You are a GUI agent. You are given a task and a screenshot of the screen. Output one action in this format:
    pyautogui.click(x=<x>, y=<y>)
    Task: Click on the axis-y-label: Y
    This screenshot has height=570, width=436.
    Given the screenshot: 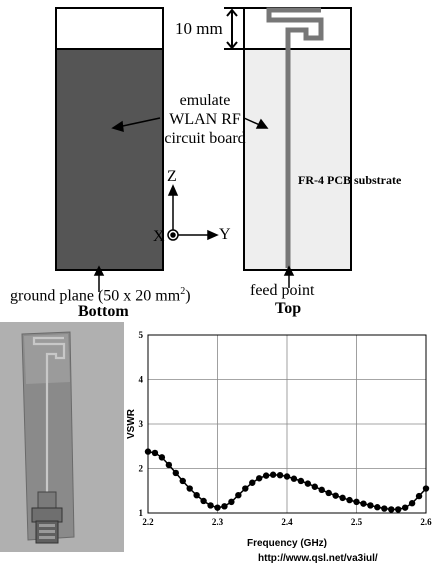 What is the action you would take?
    pyautogui.click(x=225, y=234)
    